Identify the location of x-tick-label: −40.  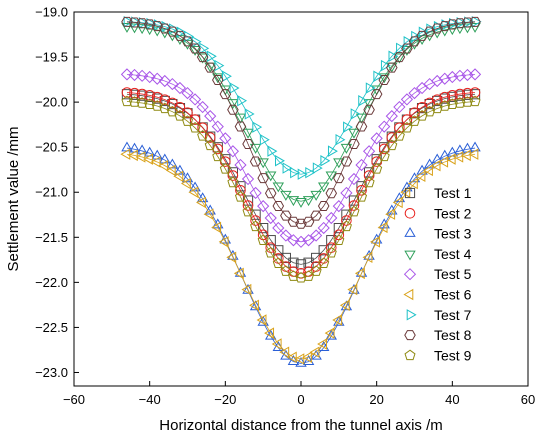
(150, 399).